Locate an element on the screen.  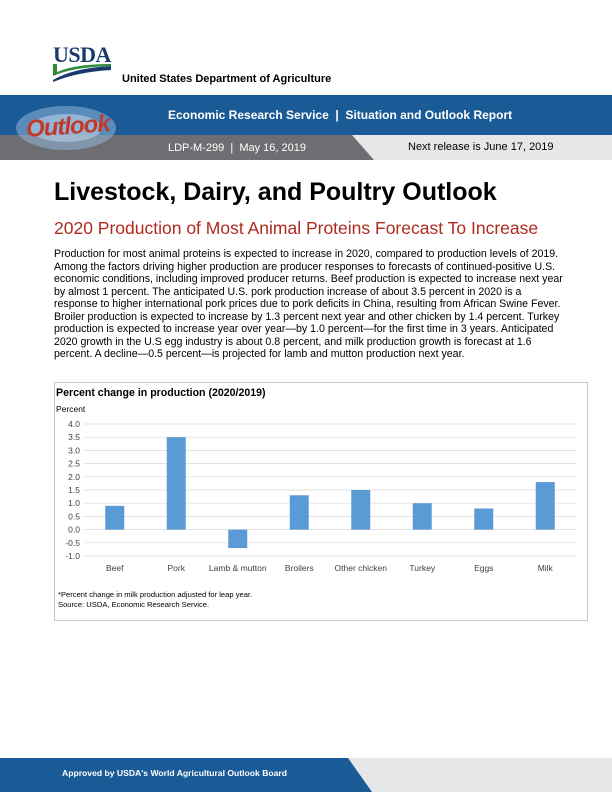
outlook-badge-icon is located at coordinates (66, 128).